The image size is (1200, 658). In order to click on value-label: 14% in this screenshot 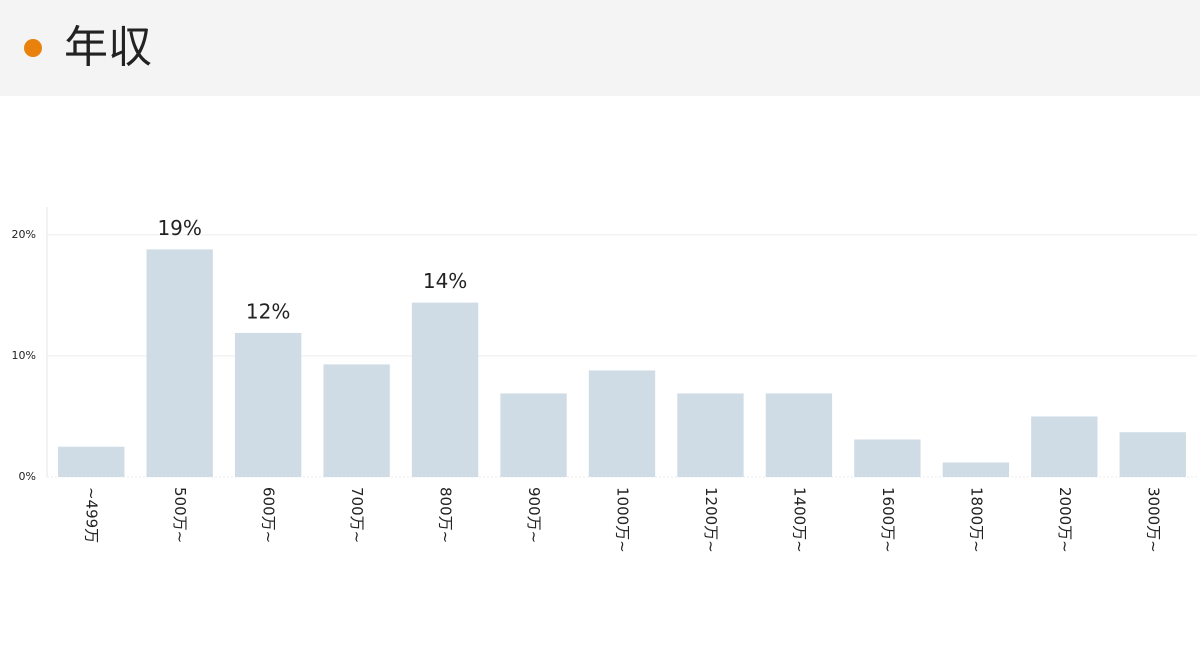, I will do `click(445, 281)`.